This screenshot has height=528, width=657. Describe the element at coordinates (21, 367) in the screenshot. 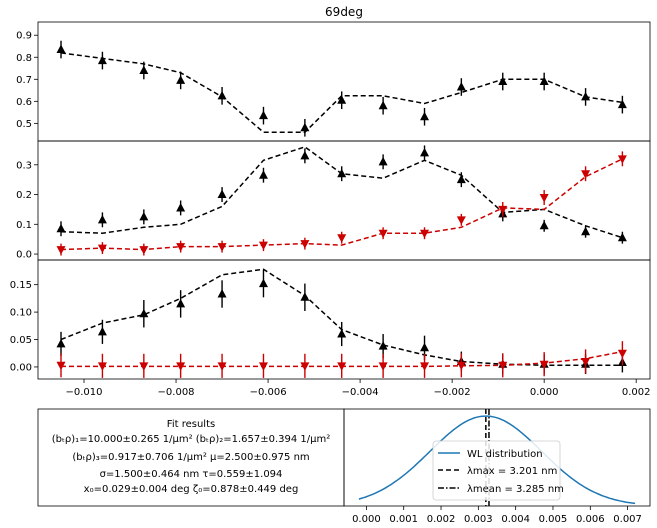

I see `panel-3-ytick-label: 0.00` at that location.